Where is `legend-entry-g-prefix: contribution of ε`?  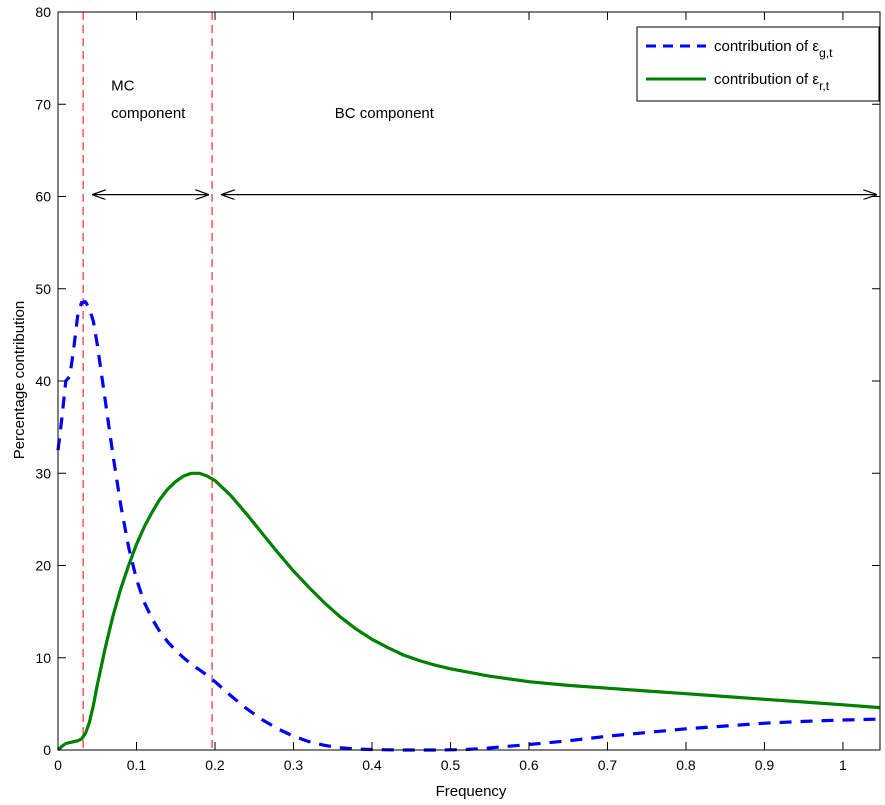 legend-entry-g-prefix: contribution of ε is located at coordinates (766, 46).